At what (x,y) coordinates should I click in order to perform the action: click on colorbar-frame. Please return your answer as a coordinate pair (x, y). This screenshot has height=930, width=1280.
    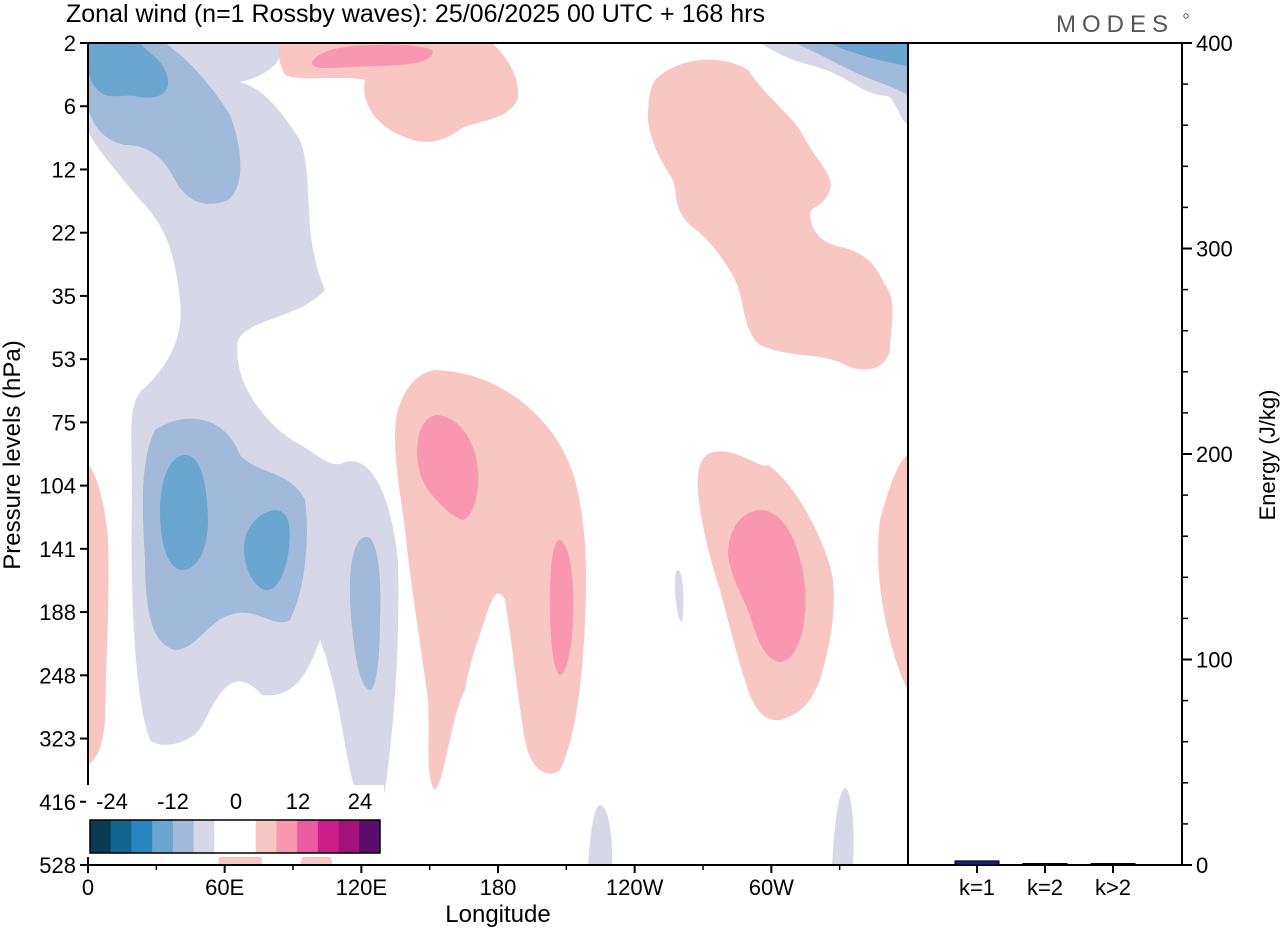
    Looking at the image, I should click on (235, 836).